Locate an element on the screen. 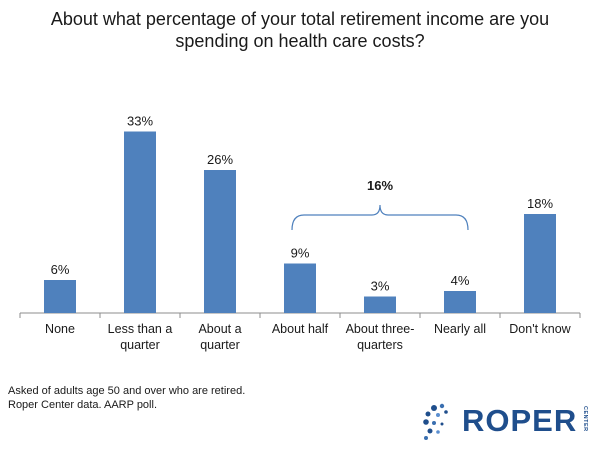 Image resolution: width=600 pixels, height=450 pixels. category-label: About half is located at coordinates (300, 329).